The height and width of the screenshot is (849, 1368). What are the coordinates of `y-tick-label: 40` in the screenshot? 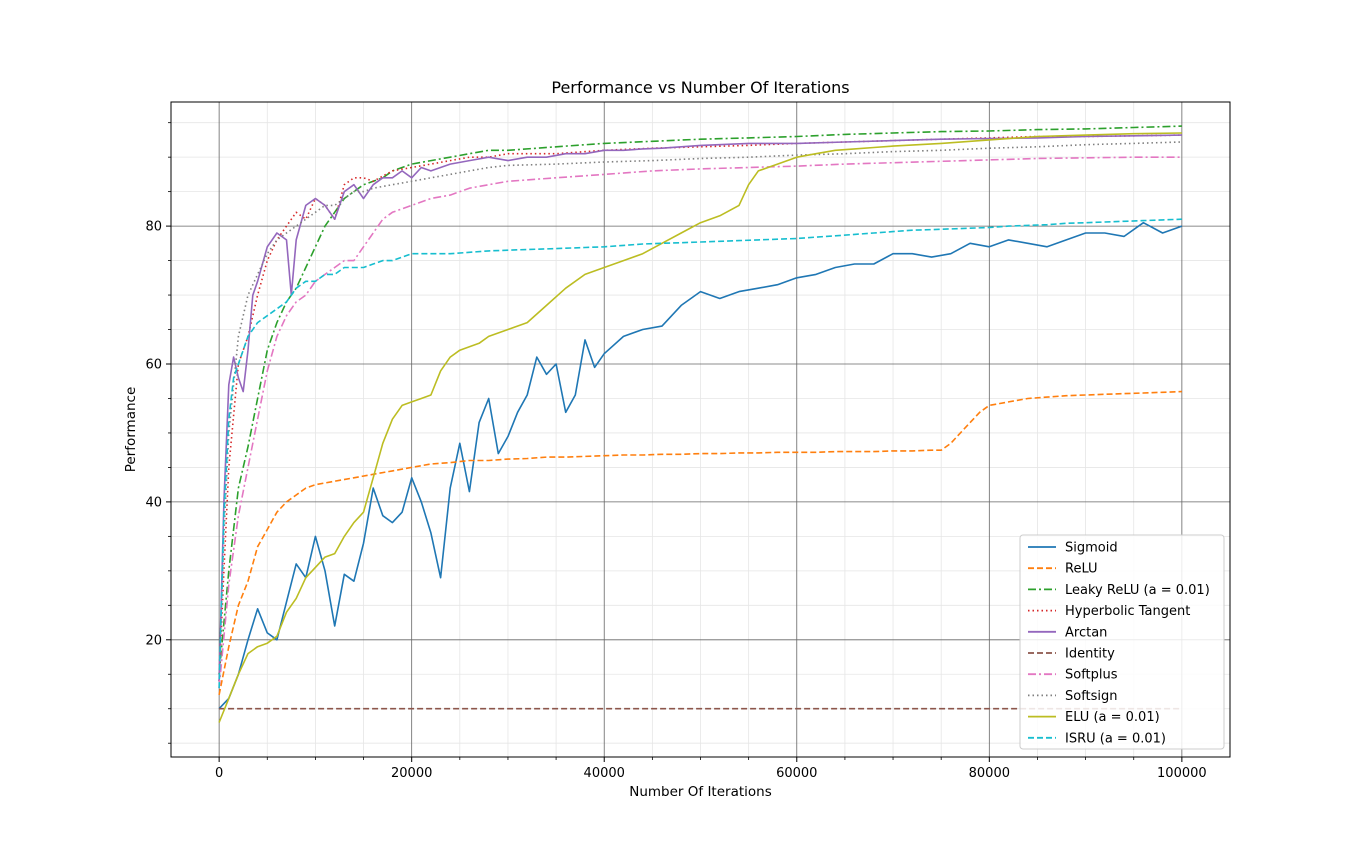 It's located at (153, 502).